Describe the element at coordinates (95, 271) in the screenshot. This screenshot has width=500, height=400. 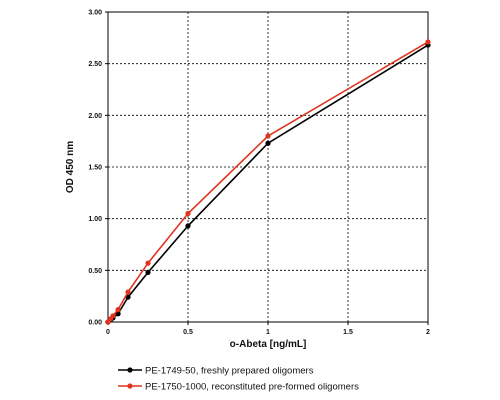
I see `y-tick-label: 0.50` at that location.